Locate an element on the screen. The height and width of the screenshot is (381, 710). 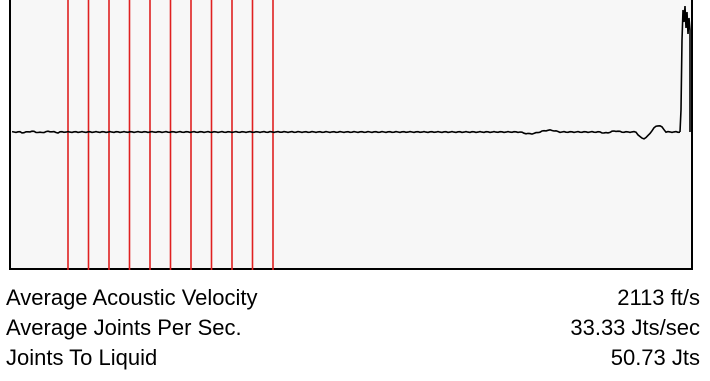
readout-row-joints-per-sec: Average Joints Per Sec. 33.33 Jts/sec is located at coordinates (355, 328).